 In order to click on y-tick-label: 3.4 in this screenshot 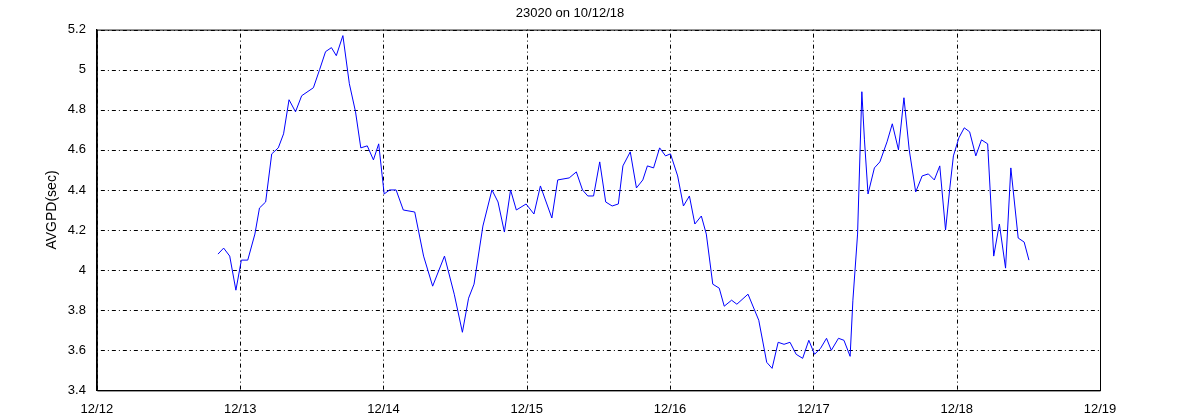, I will do `click(76, 389)`.